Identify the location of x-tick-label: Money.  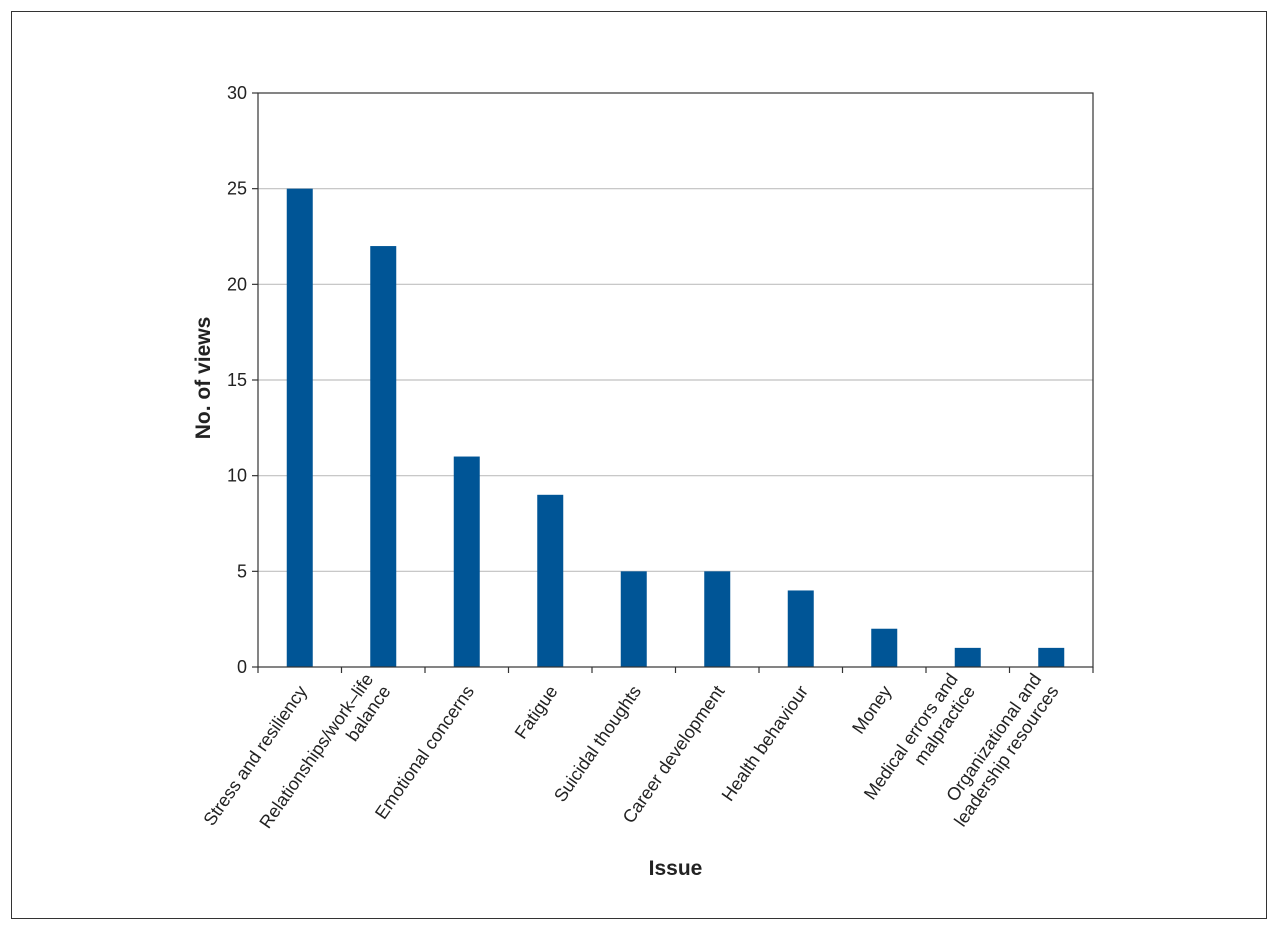
(871, 710).